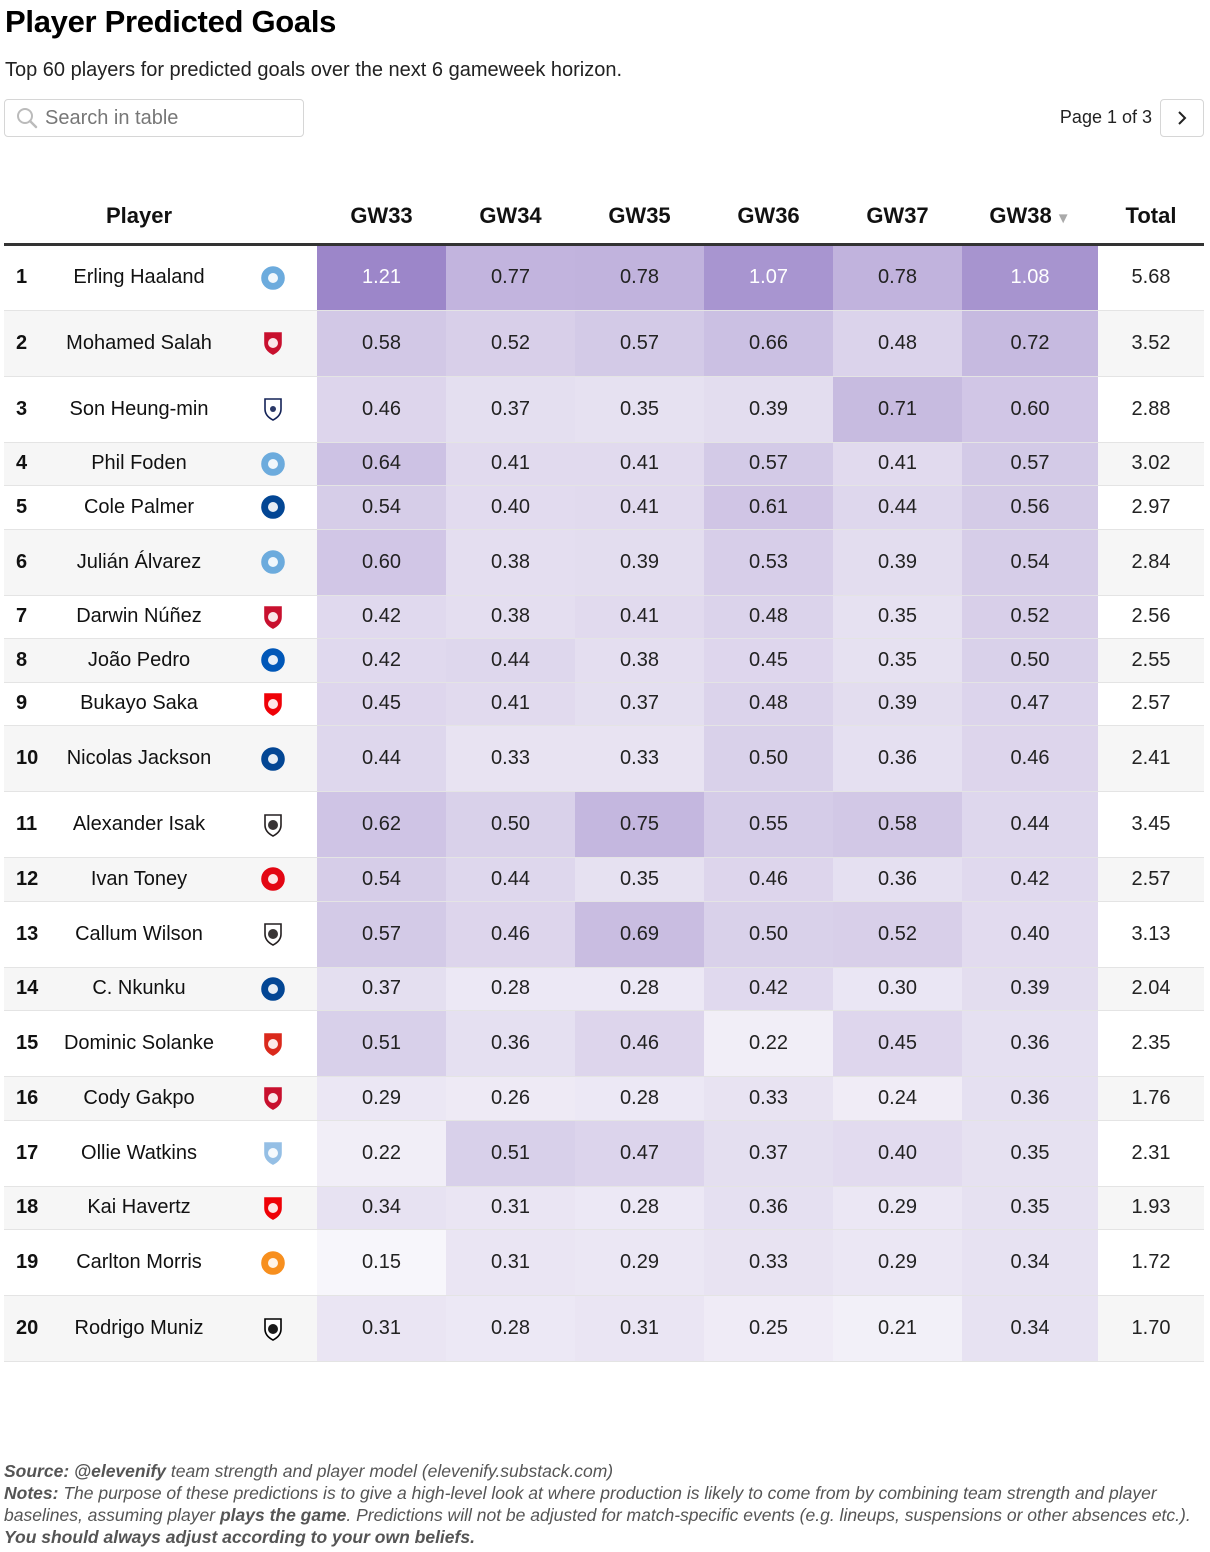 Image resolution: width=1210 pixels, height=1552 pixels. What do you see at coordinates (639, 218) in the screenshot?
I see `col-header-gw35: GW35` at bounding box center [639, 218].